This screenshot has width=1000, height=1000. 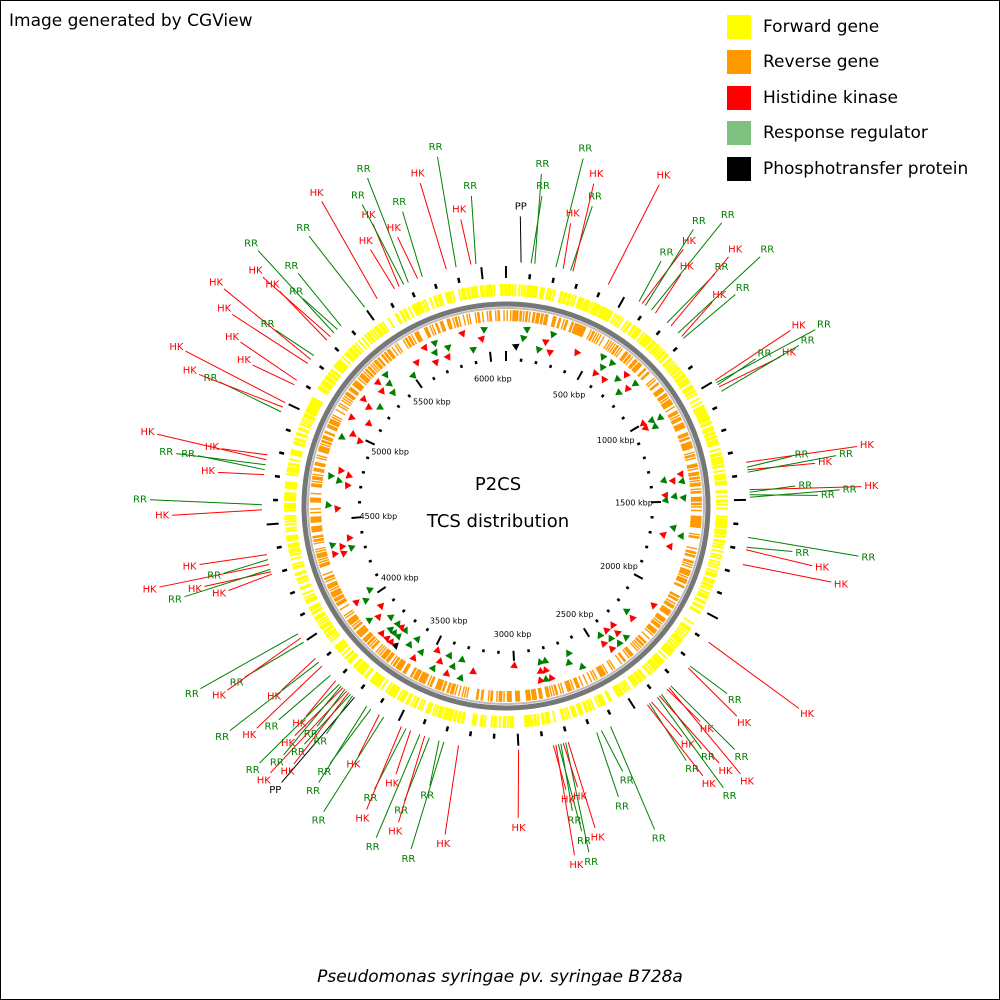 I want to click on tick-label: 1500 kbp, so click(x=634, y=503).